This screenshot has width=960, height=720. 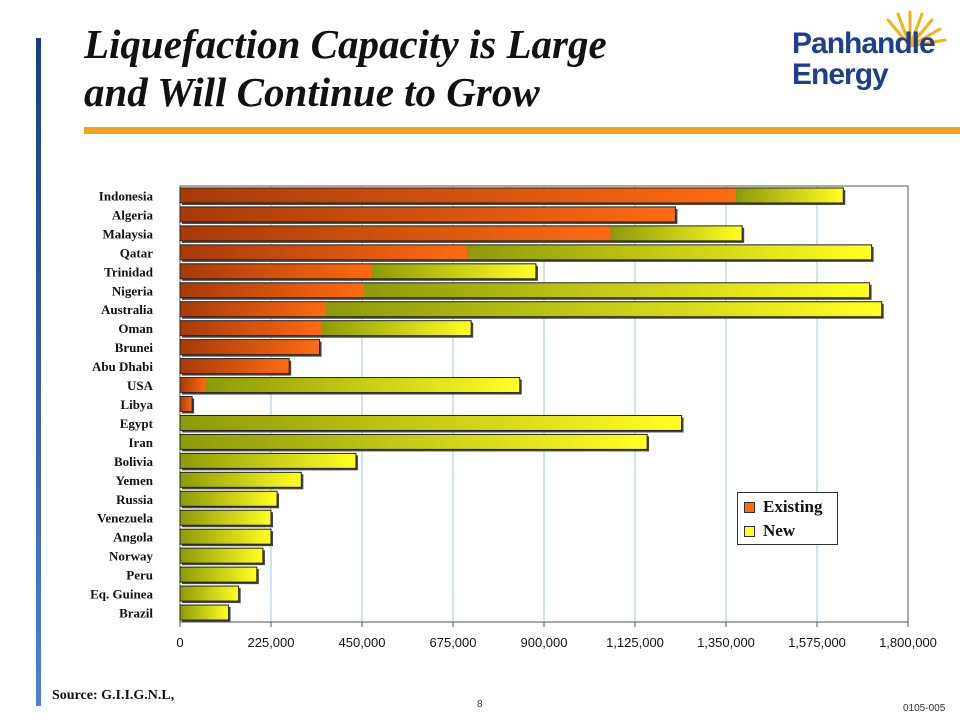 I want to click on category-label: Oman, so click(x=135, y=328).